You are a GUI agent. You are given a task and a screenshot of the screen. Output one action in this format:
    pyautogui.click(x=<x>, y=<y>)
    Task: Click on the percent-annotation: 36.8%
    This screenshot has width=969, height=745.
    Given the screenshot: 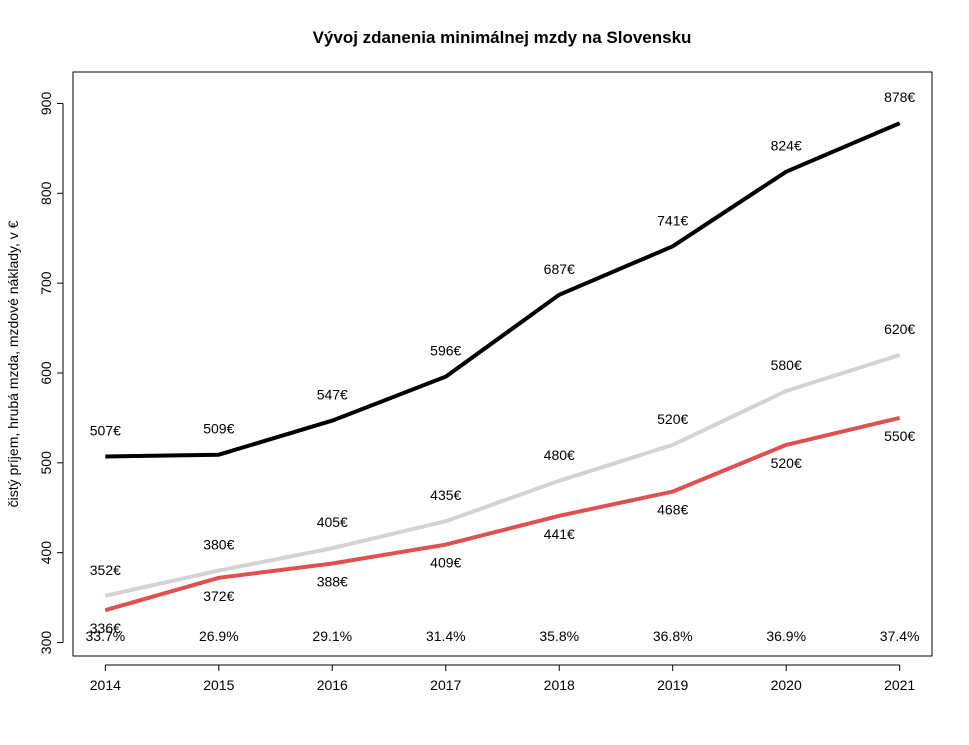 What is the action you would take?
    pyautogui.click(x=673, y=636)
    